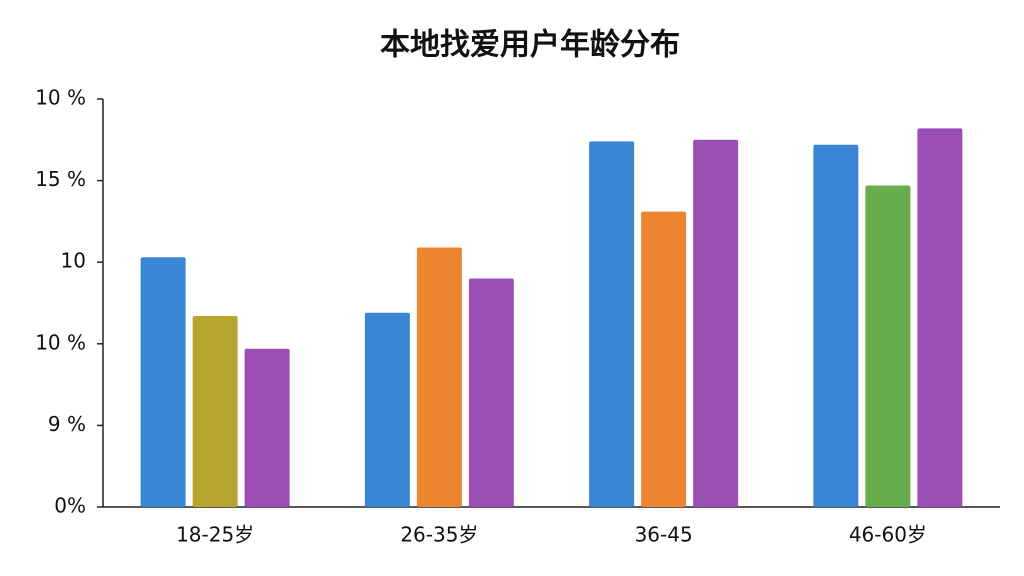  I want to click on y-tick-label: 10, so click(73, 261).